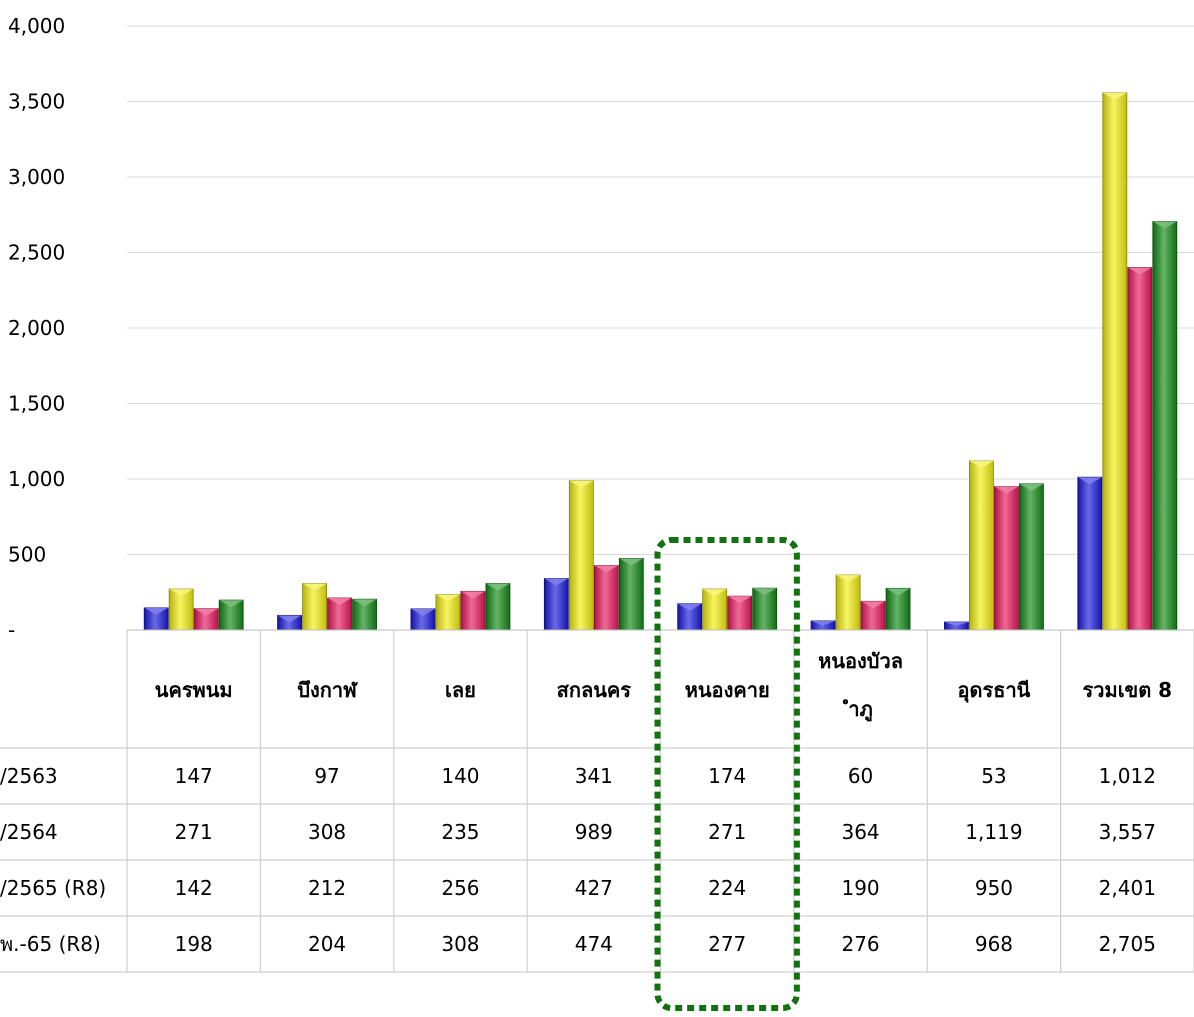 Image resolution: width=1194 pixels, height=1017 pixels. What do you see at coordinates (327, 888) in the screenshot?
I see `data-label: 212` at bounding box center [327, 888].